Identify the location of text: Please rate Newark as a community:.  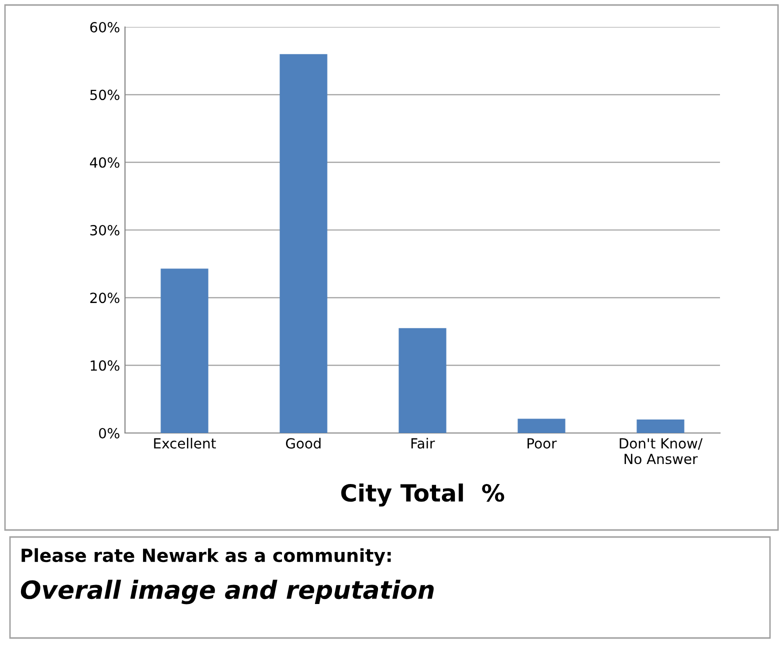
(206, 557).